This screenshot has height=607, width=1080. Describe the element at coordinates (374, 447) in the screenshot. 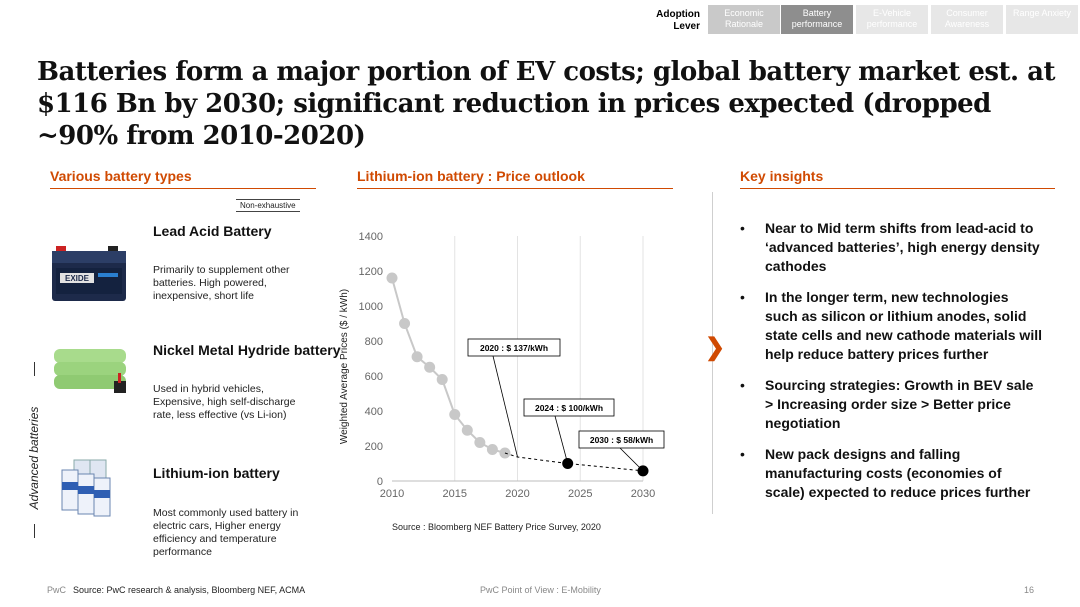

I see `y-tick-label: 200` at that location.